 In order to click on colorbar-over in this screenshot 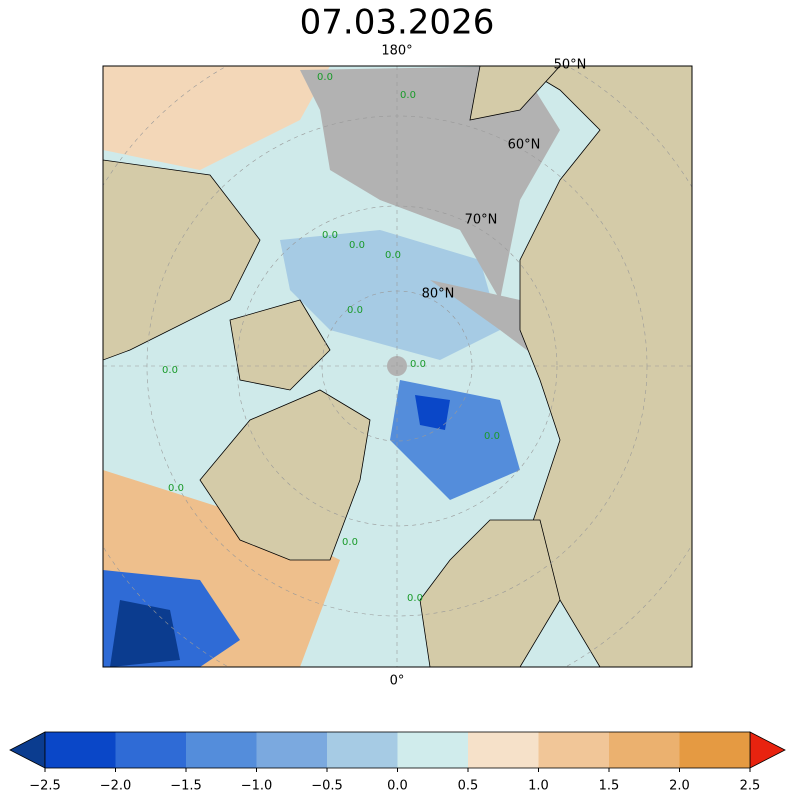, I will do `click(767, 750)`.